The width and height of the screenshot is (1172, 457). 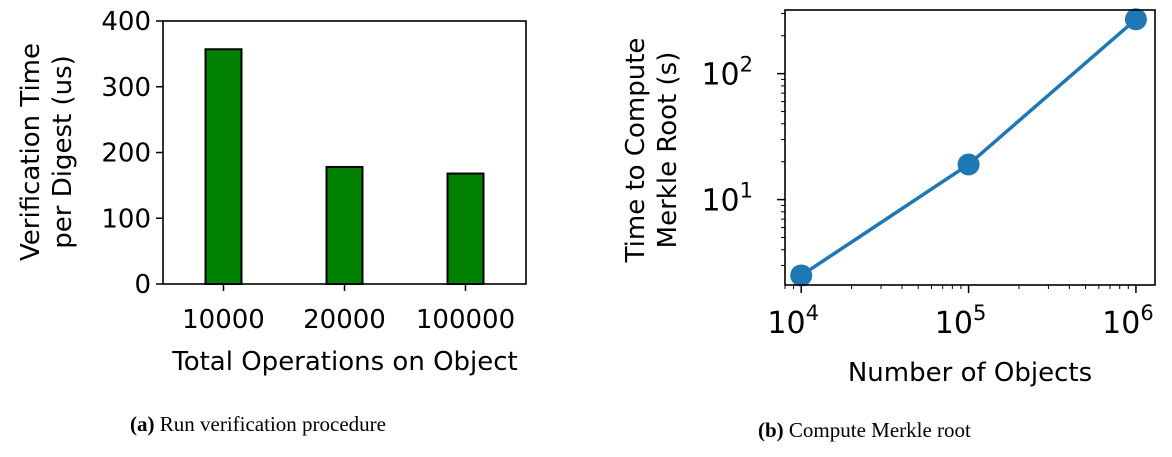 What do you see at coordinates (961, 321) in the screenshot?
I see `chart-b-xtick-label: 10⁵` at bounding box center [961, 321].